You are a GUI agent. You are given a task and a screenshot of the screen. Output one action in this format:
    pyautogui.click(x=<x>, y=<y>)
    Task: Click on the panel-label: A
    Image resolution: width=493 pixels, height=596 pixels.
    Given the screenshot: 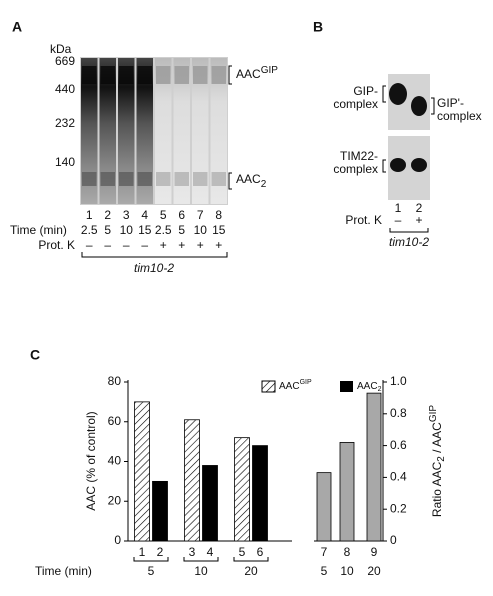 What is the action you would take?
    pyautogui.click(x=17, y=27)
    